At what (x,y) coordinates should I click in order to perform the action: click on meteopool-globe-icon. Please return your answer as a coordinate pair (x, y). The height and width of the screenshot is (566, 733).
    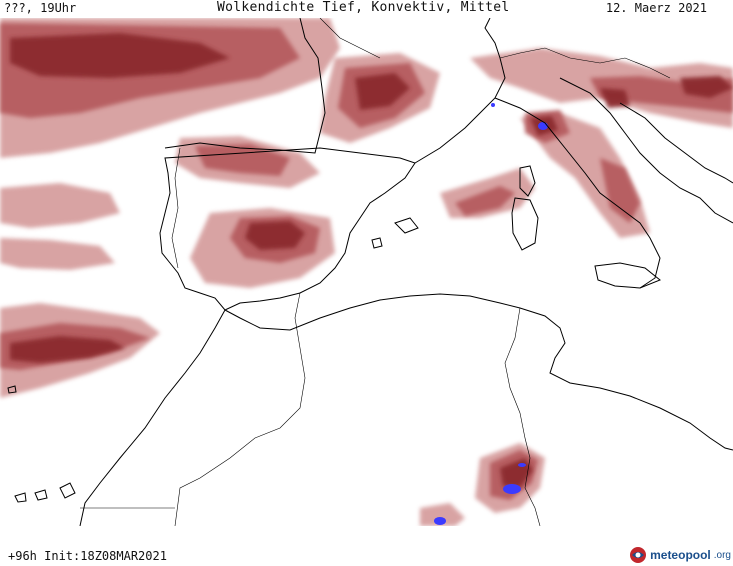
    Looking at the image, I should click on (638, 555).